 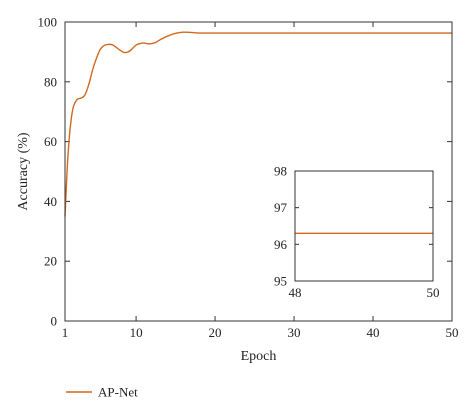 What do you see at coordinates (452, 332) in the screenshot?
I see `main-x-tick-label-50: 50` at bounding box center [452, 332].